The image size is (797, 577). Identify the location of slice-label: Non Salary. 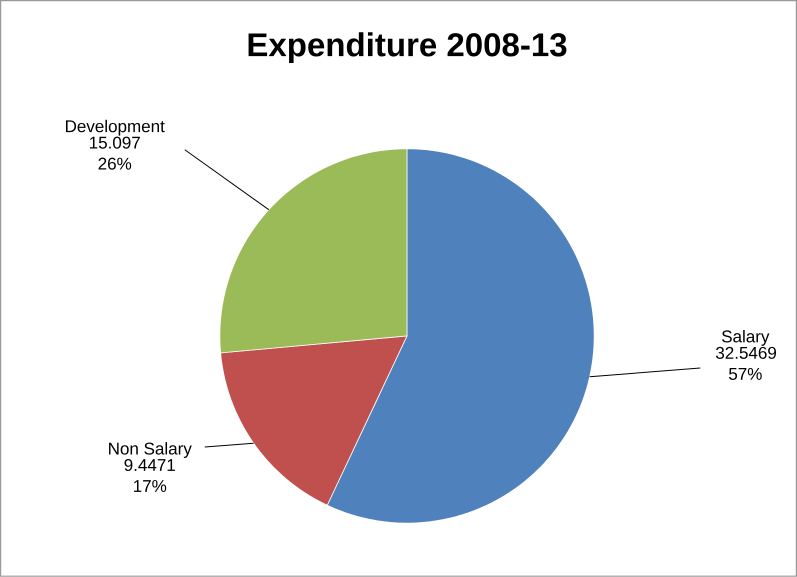
(150, 450).